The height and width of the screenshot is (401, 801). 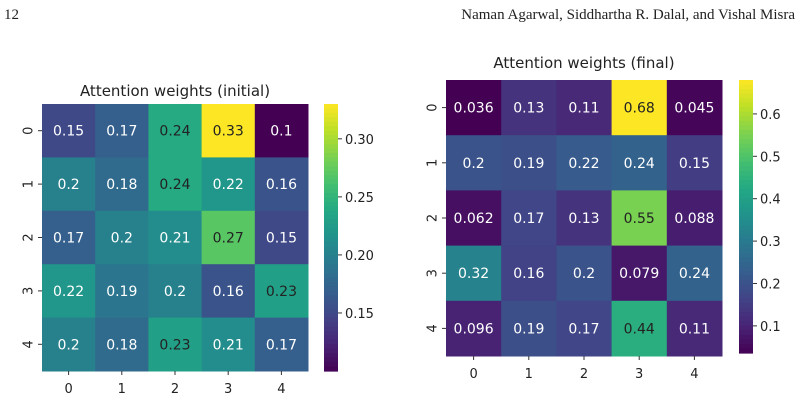 I want to click on colorbar-tick-label: 0.5, so click(x=770, y=157).